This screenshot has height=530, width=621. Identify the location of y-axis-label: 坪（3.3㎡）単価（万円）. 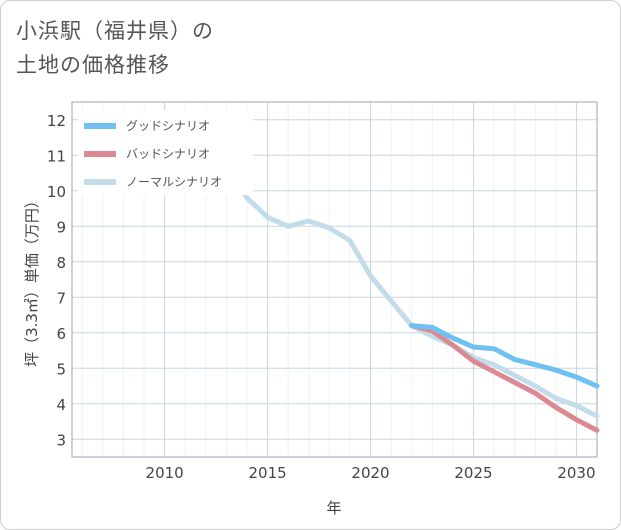
(32, 280).